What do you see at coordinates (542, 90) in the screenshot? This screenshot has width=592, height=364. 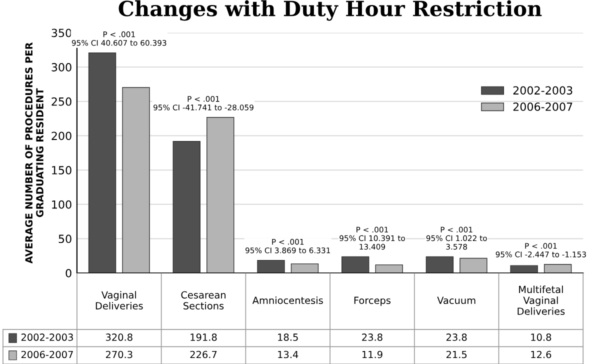 I see `legend-label: 2002-2003` at bounding box center [542, 90].